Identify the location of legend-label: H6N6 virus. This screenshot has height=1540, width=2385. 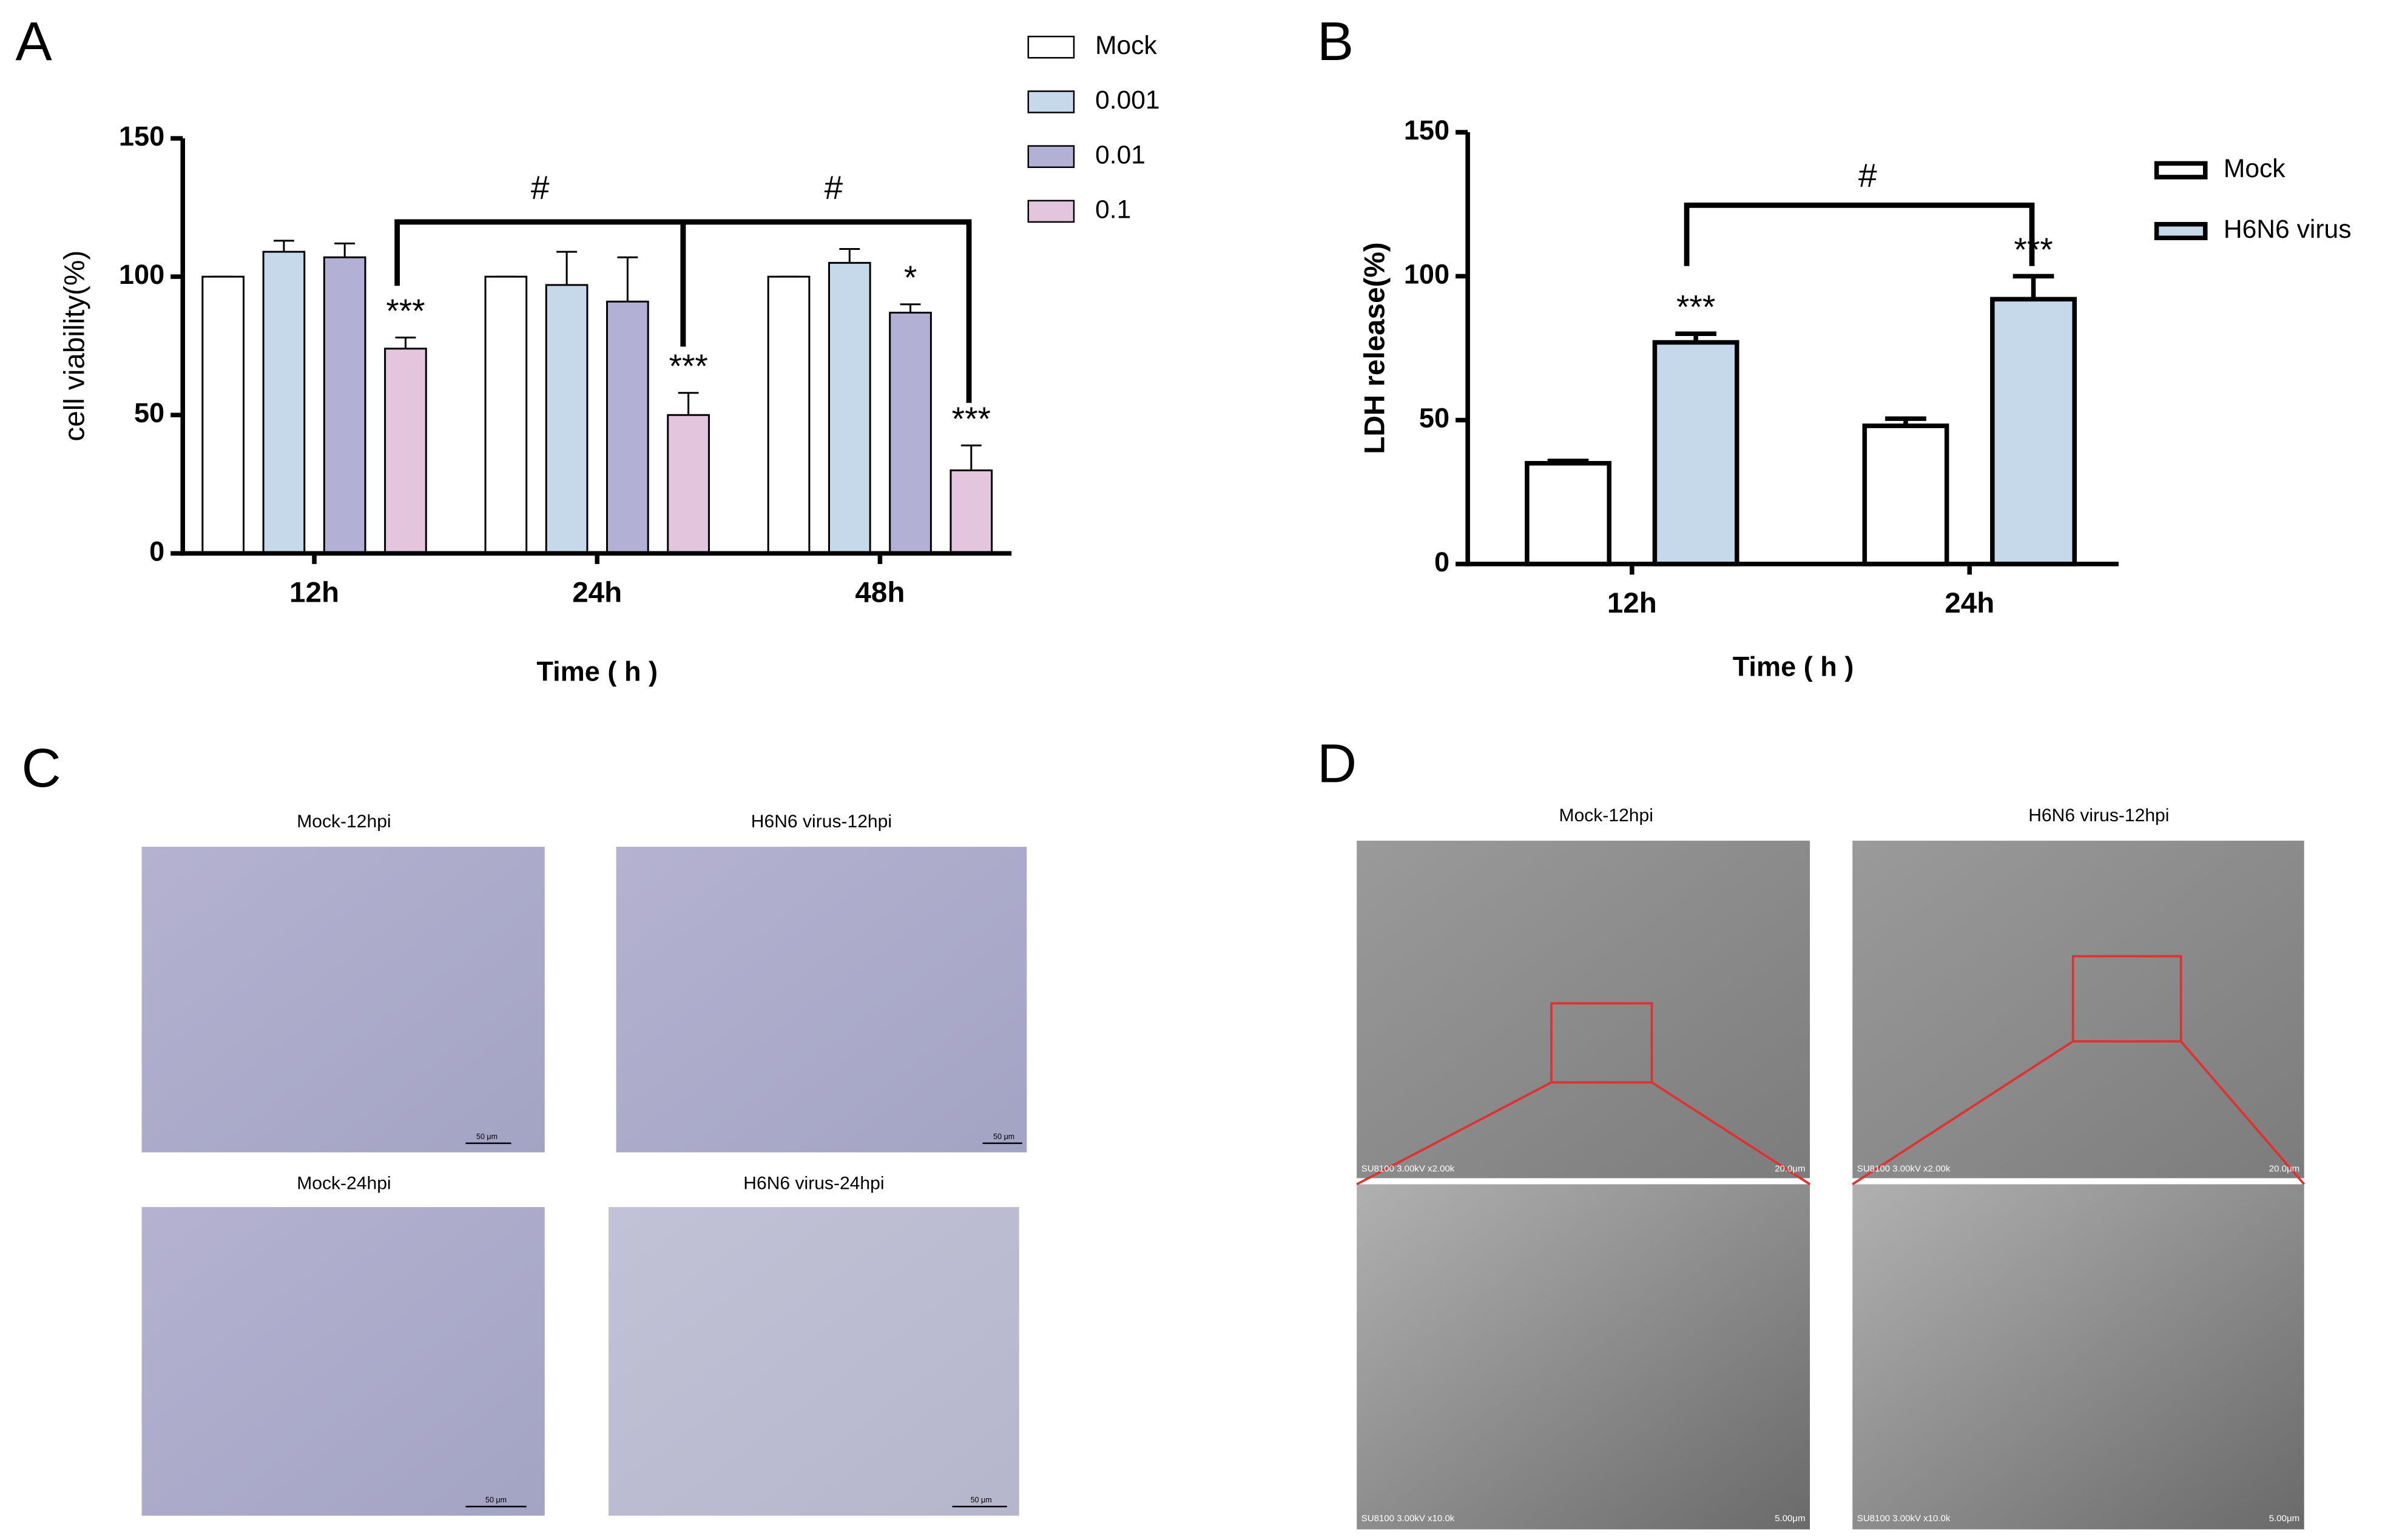
(2288, 230).